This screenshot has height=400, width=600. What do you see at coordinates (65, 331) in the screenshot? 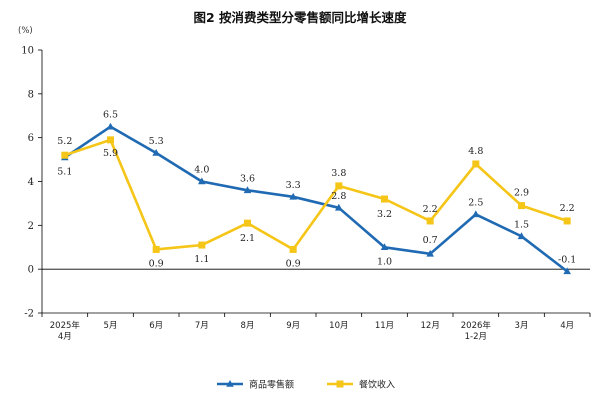
I see `x-tick-label: 2025年 4月` at bounding box center [65, 331].